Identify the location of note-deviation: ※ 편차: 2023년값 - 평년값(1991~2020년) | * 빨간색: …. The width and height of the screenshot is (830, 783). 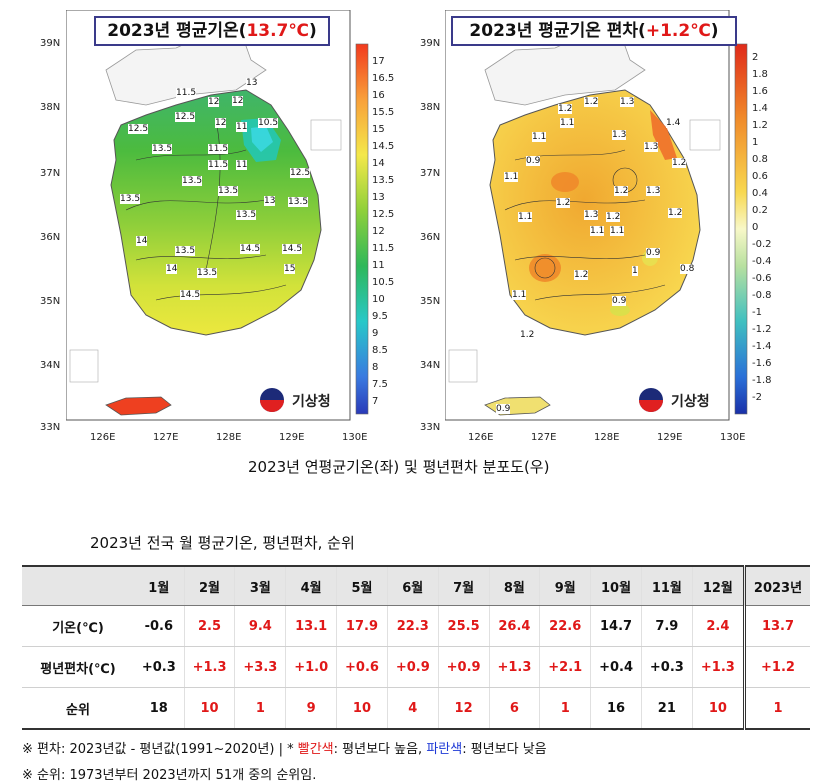
(284, 747).